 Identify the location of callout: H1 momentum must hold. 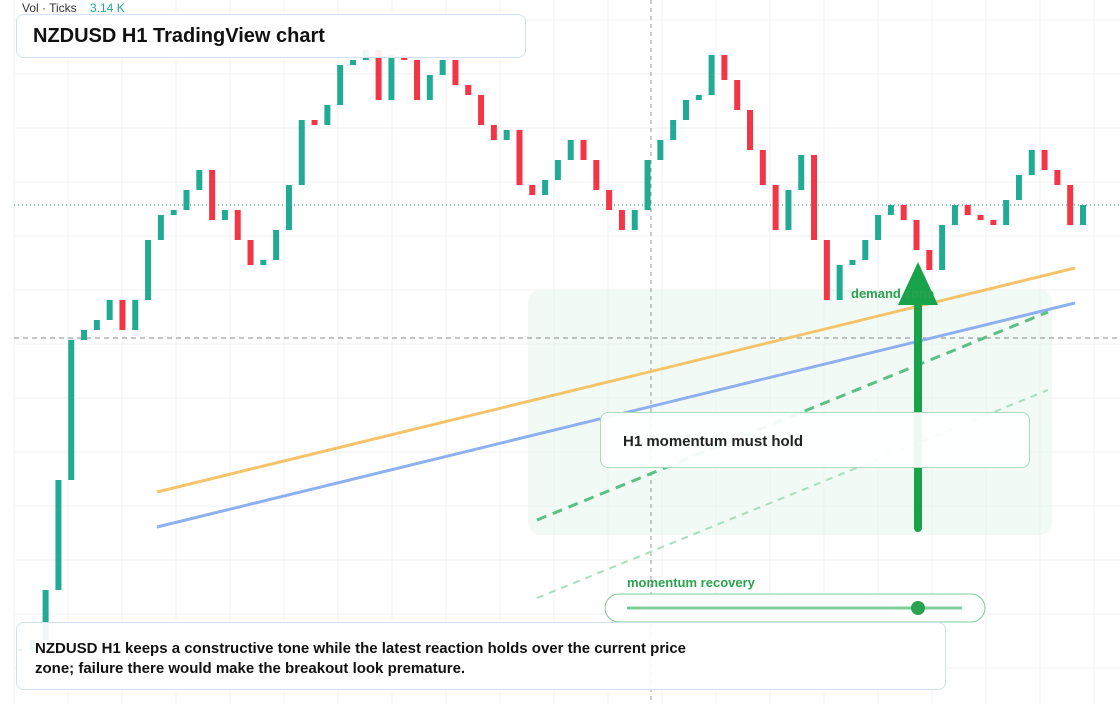
(713, 441).